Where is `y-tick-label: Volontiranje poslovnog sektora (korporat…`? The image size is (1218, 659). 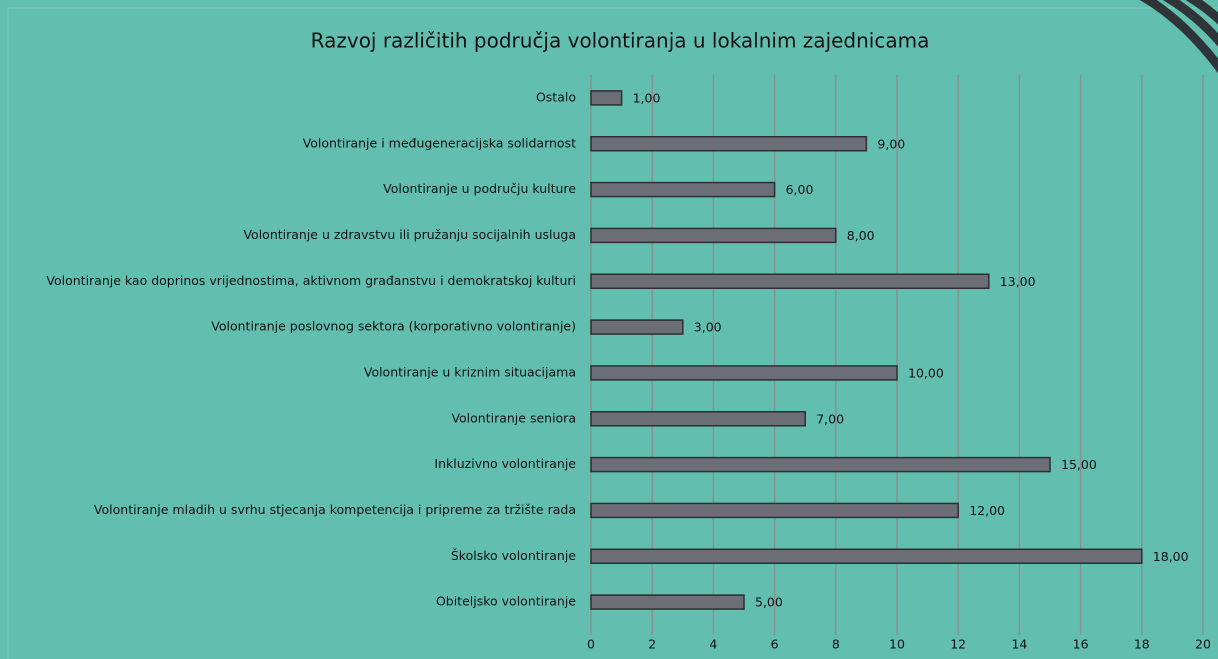
y-tick-label: Volontiranje poslovnog sektora (korporat… is located at coordinates (393, 326).